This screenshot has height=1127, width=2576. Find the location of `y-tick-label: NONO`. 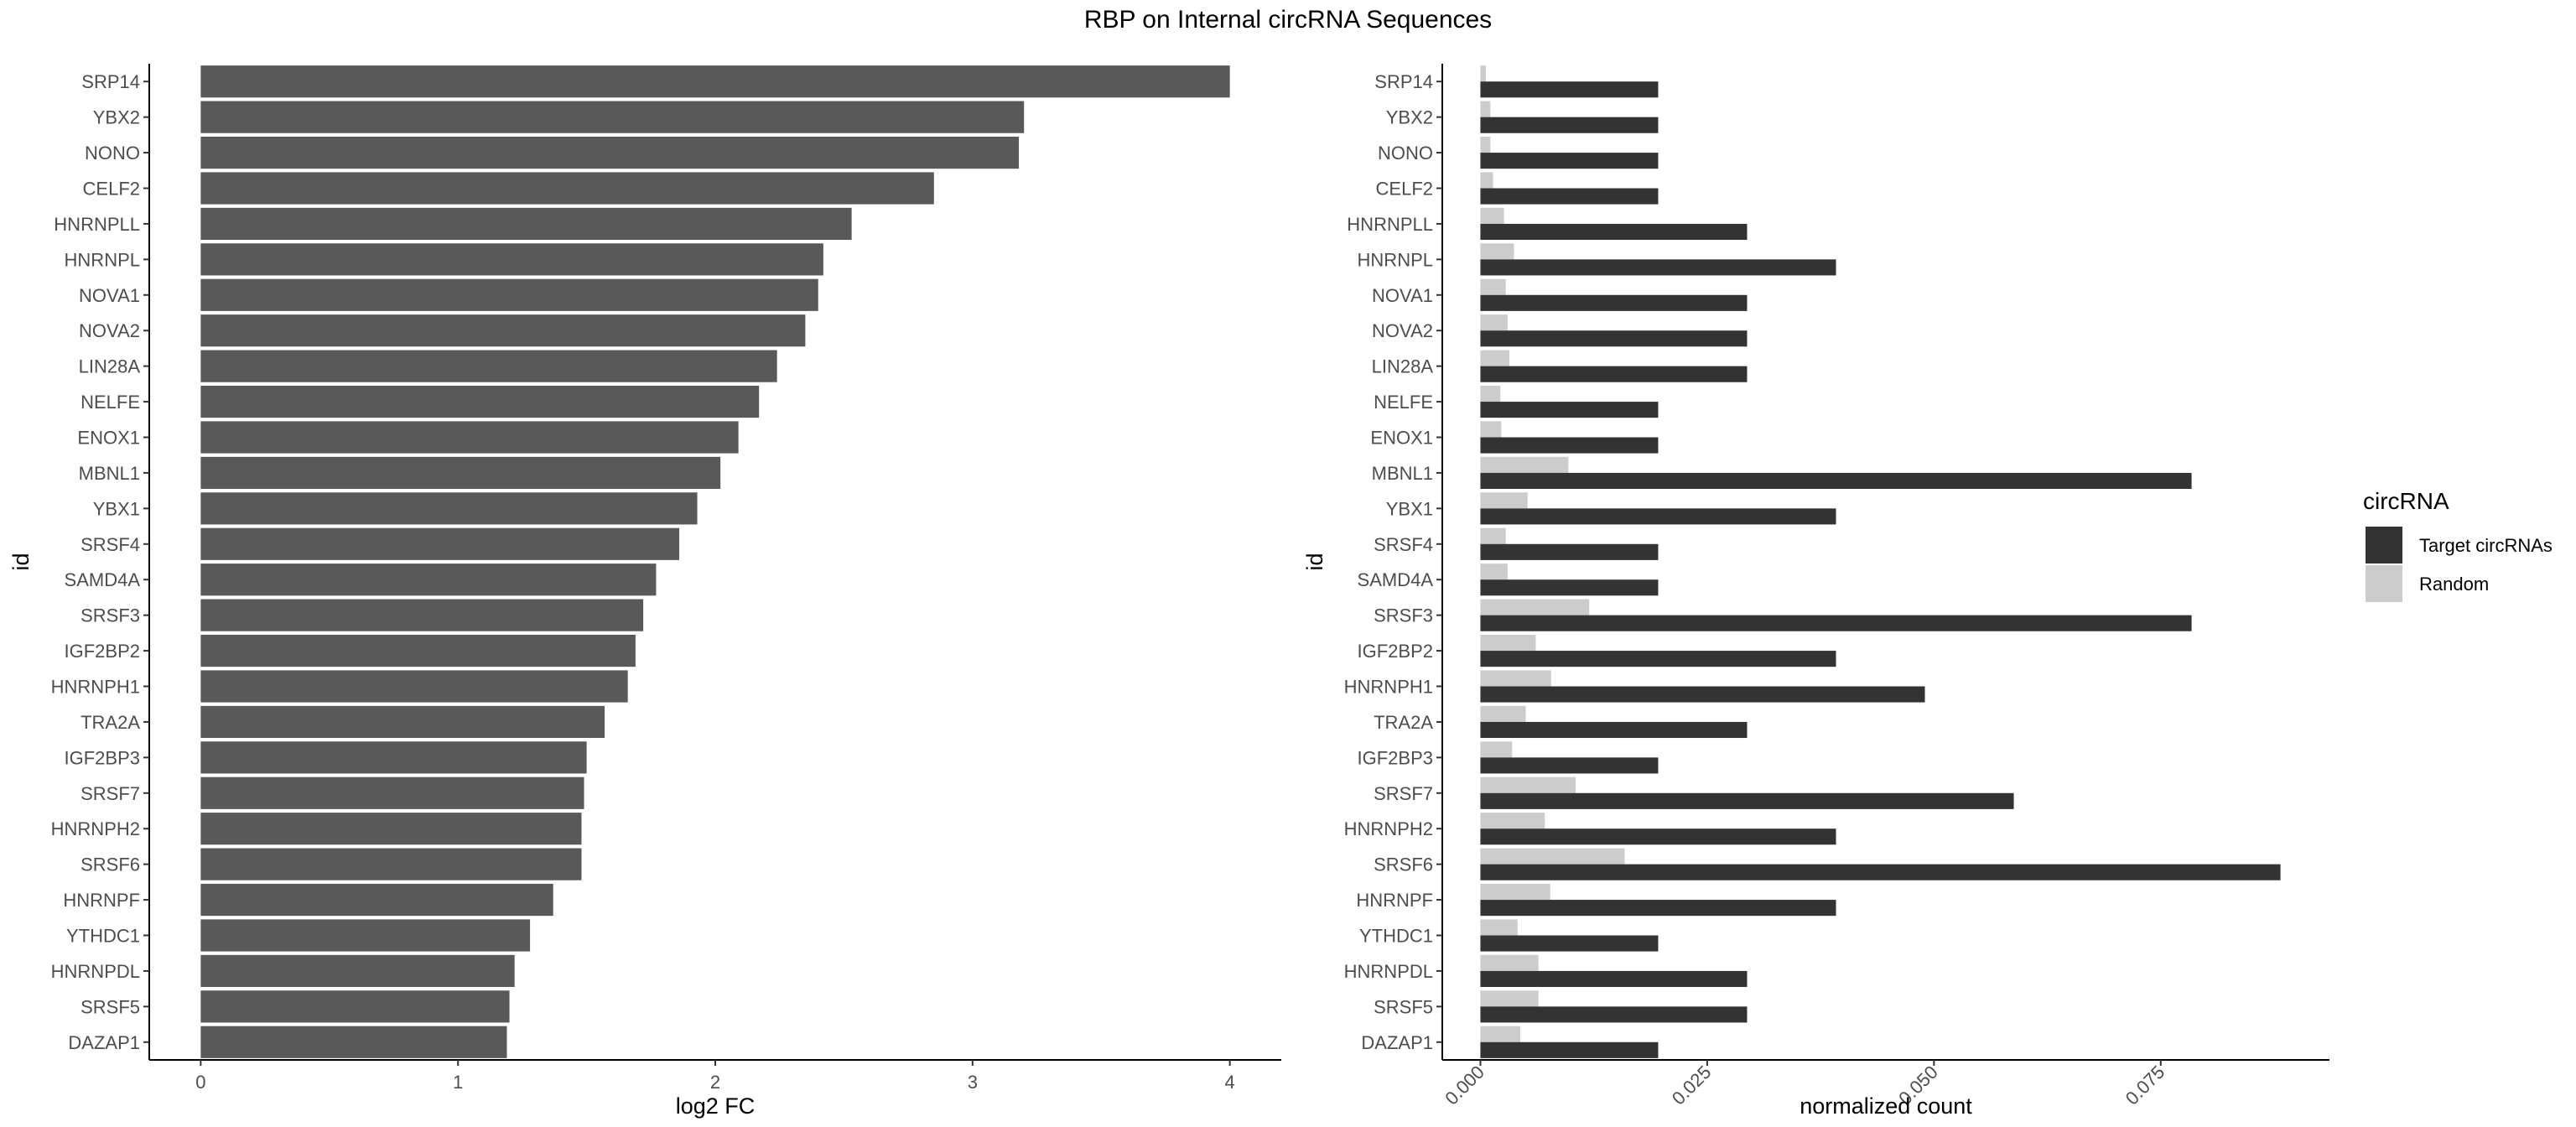

y-tick-label: NONO is located at coordinates (113, 153).